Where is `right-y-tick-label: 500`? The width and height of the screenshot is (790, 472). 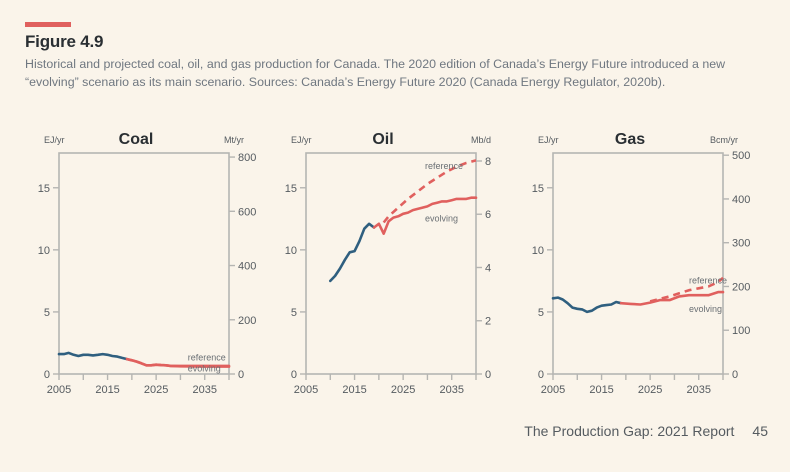
right-y-tick-label: 500 is located at coordinates (741, 156).